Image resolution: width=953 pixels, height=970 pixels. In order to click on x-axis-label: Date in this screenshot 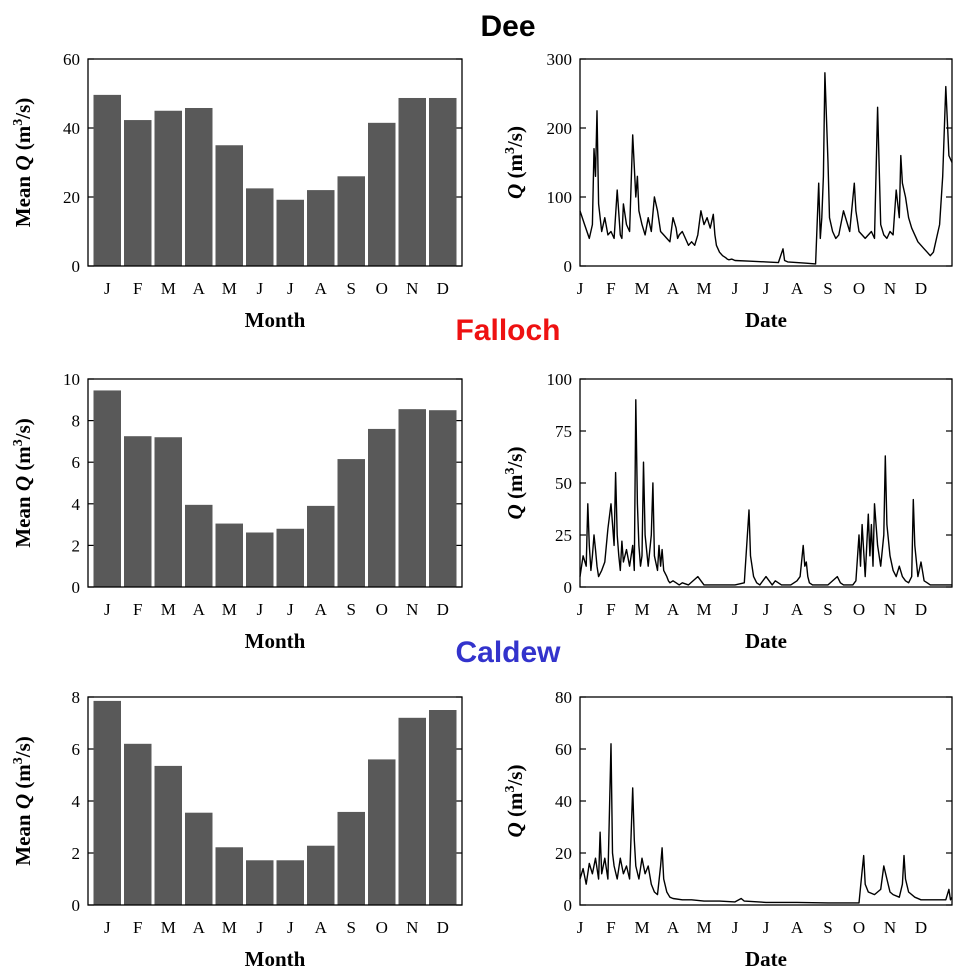, I will do `click(766, 958)`.